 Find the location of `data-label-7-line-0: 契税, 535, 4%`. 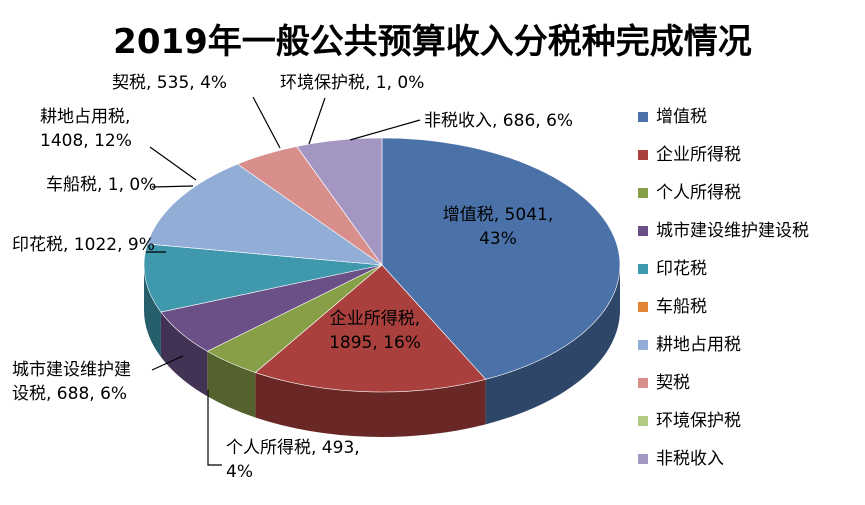

data-label-7-line-0: 契税, 535, 4% is located at coordinates (169, 83).